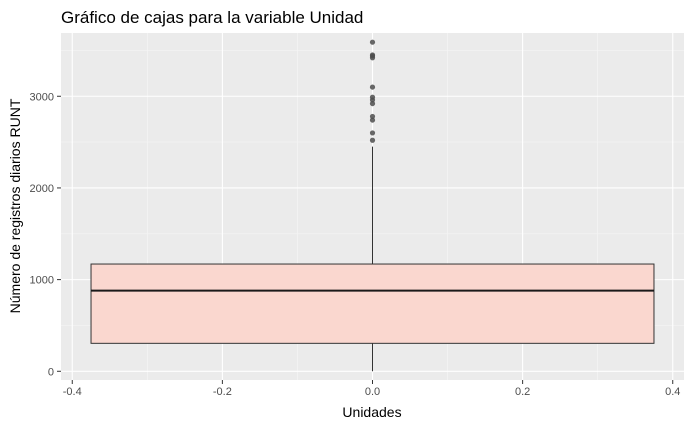 Image resolution: width=691 pixels, height=427 pixels. I want to click on y-tick-label: 0, so click(51, 372).